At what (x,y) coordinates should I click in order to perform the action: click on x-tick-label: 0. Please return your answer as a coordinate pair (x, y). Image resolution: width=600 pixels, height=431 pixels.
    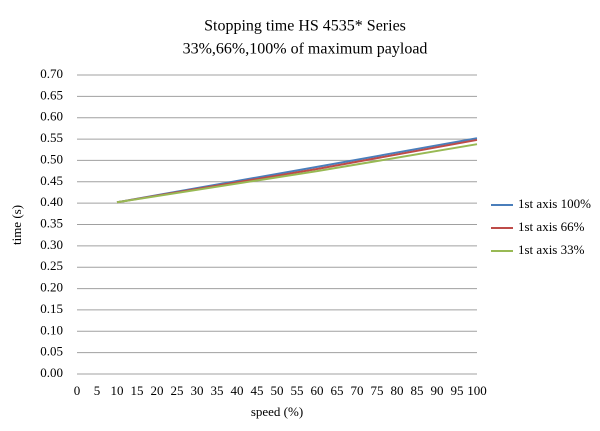
    Looking at the image, I should click on (77, 390).